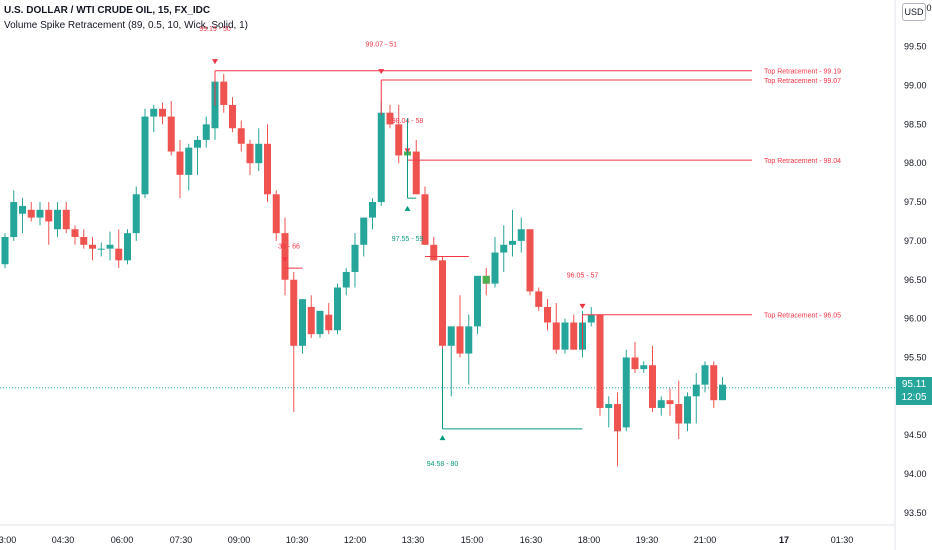 Image resolution: width=932 pixels, height=550 pixels. I want to click on x-tick-label: 03:00, so click(8, 540).